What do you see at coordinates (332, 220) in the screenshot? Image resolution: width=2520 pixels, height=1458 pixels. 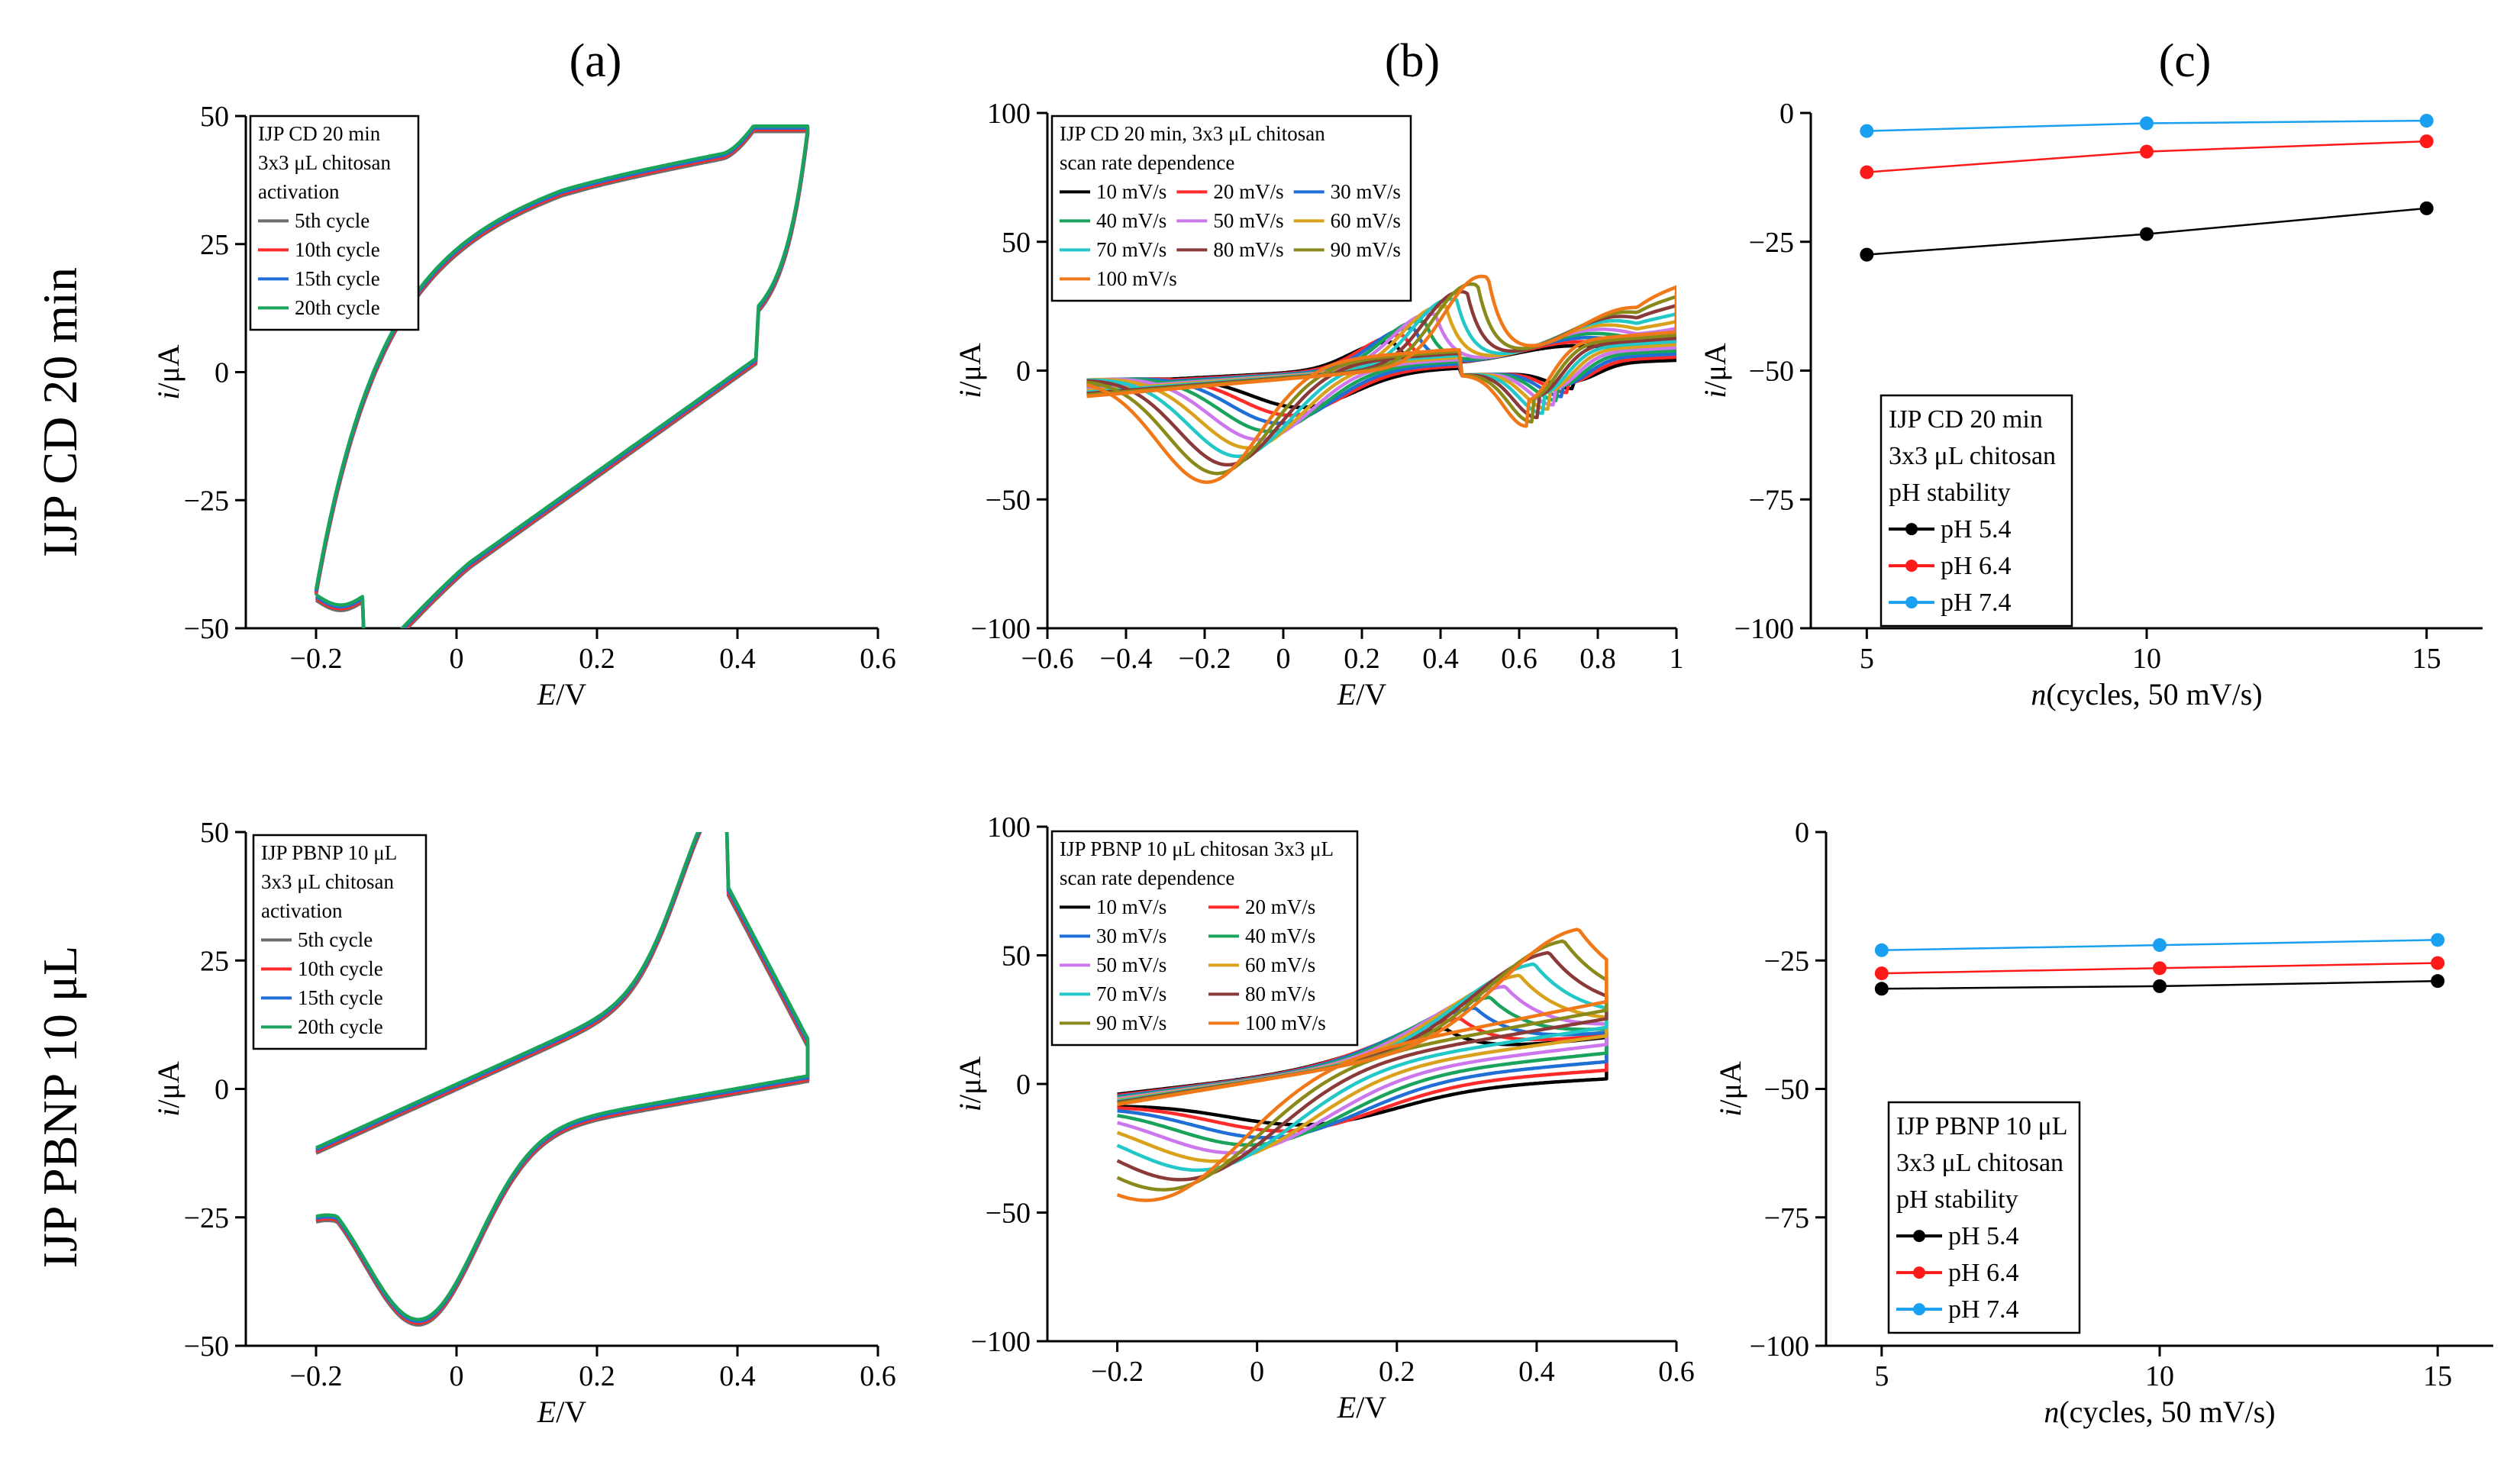 I see `legend-label: 5th cycle` at bounding box center [332, 220].